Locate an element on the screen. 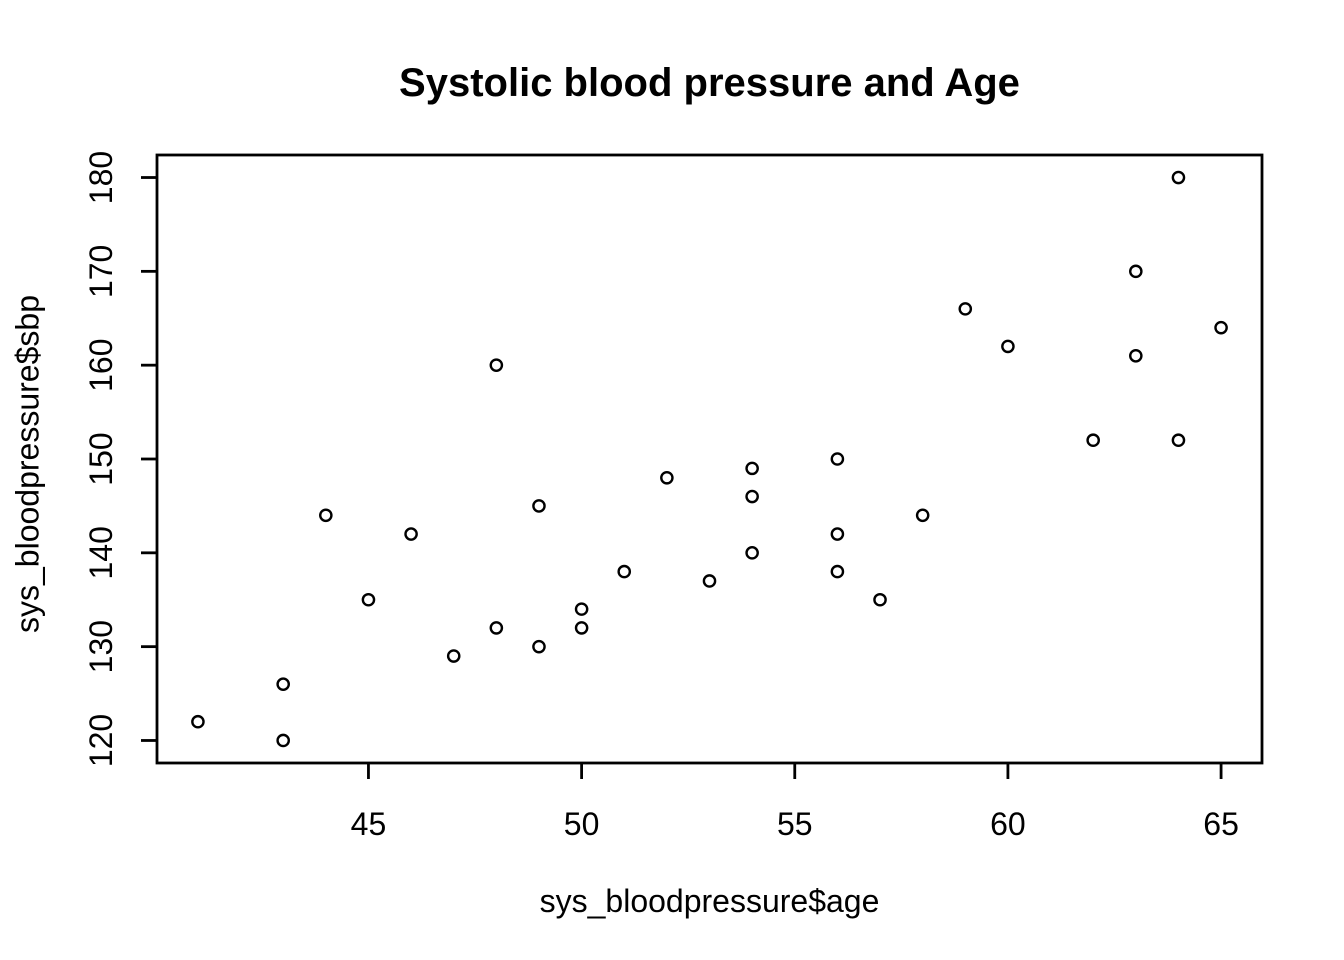  x-axis-label: sys_bloodpressure$age is located at coordinates (709, 901).